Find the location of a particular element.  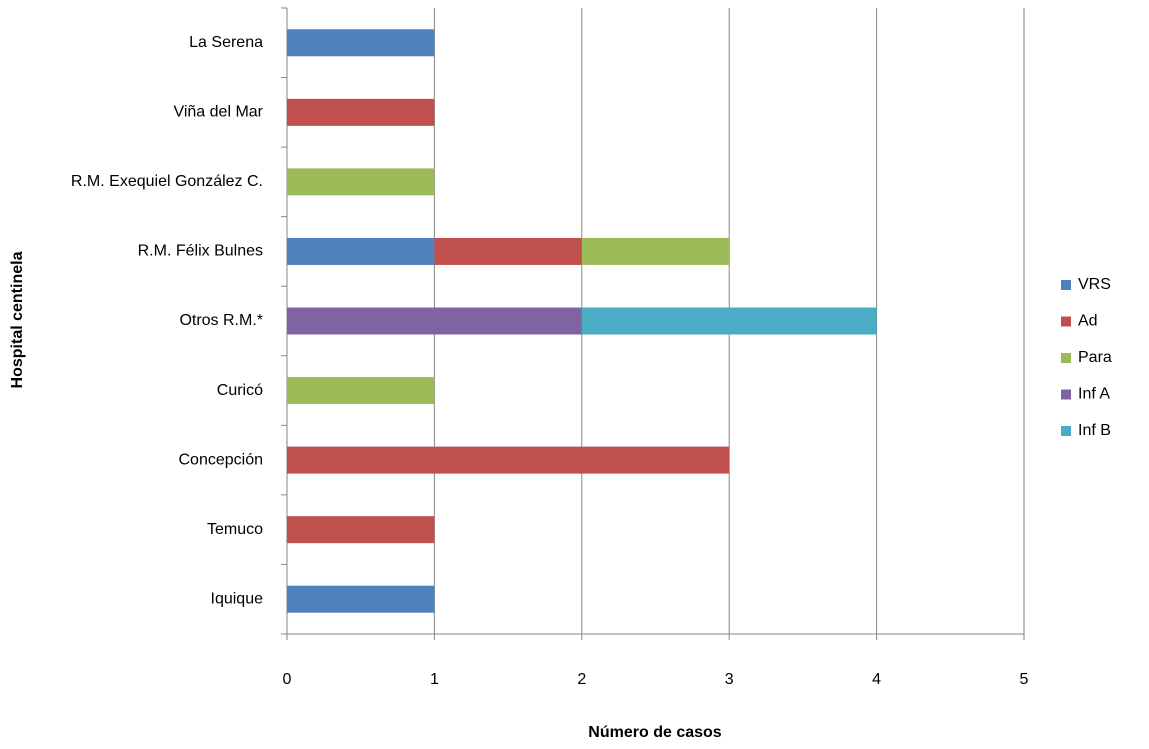

x-tick-label: 1 is located at coordinates (434, 679).